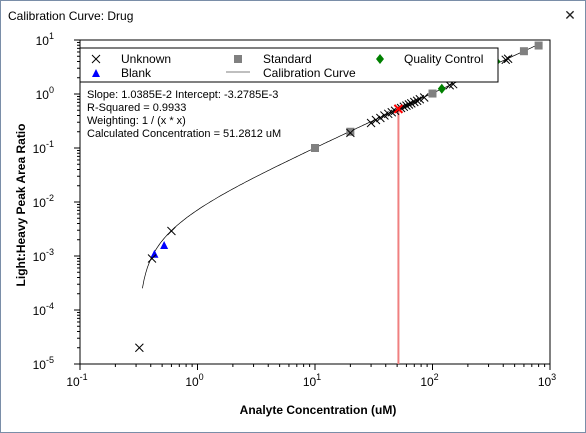 This screenshot has height=433, width=586. Describe the element at coordinates (136, 121) in the screenshot. I see `info-weighting: Weighting: 1 / (x * x)` at that location.